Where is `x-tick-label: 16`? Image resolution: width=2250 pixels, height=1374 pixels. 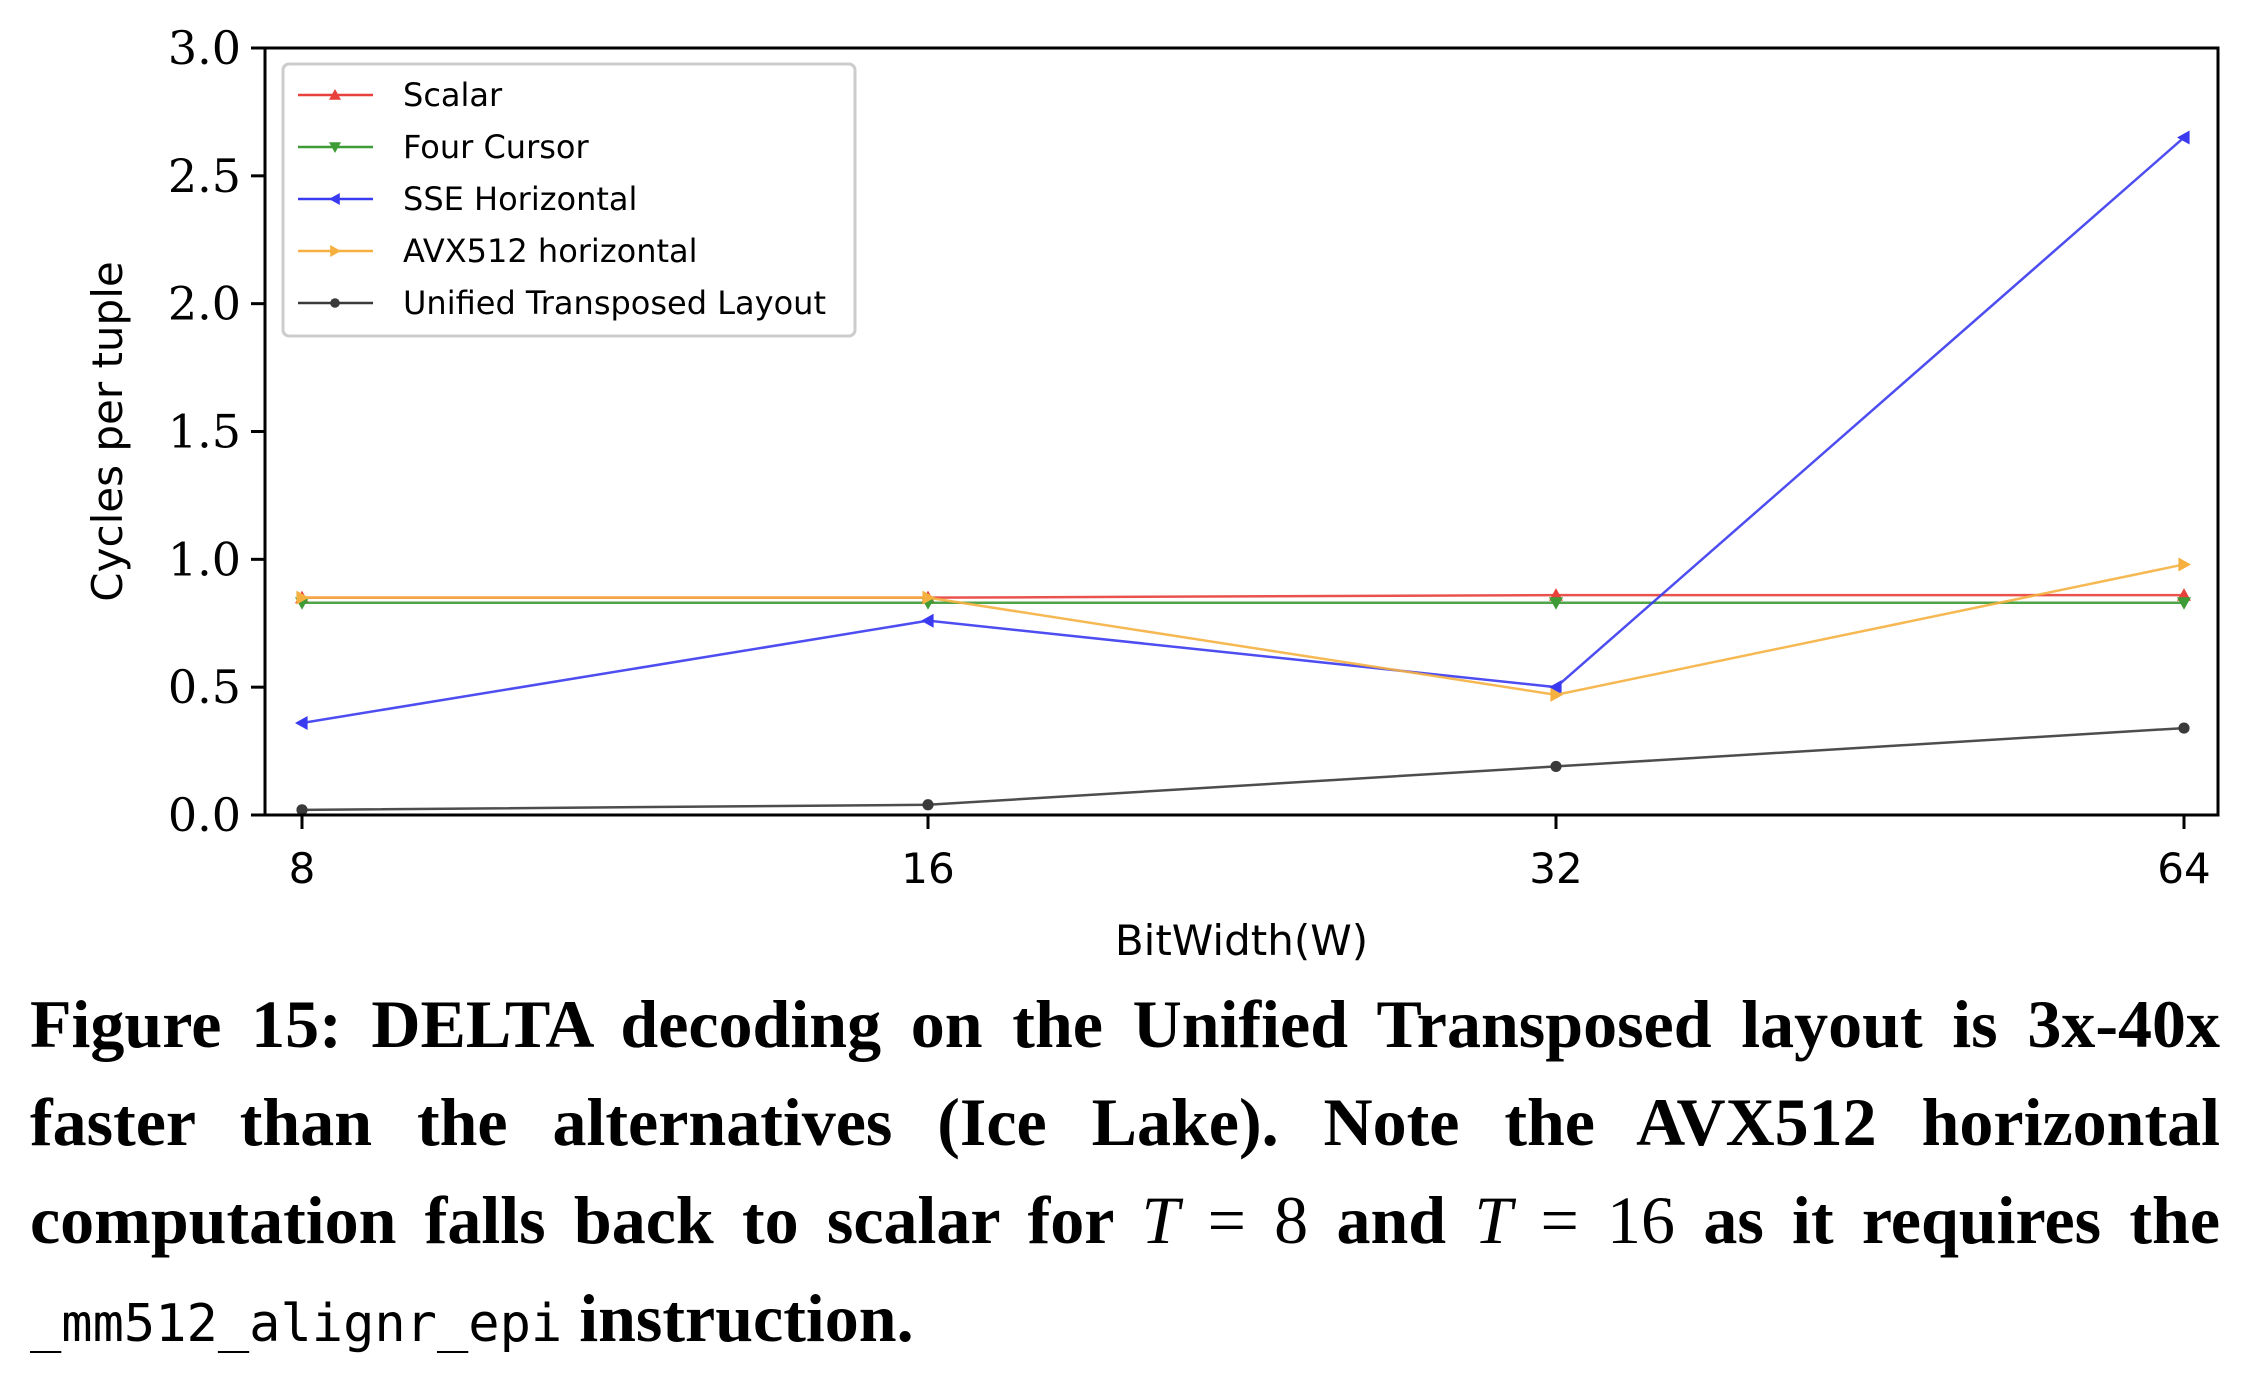
x-tick-label: 16 is located at coordinates (927, 868).